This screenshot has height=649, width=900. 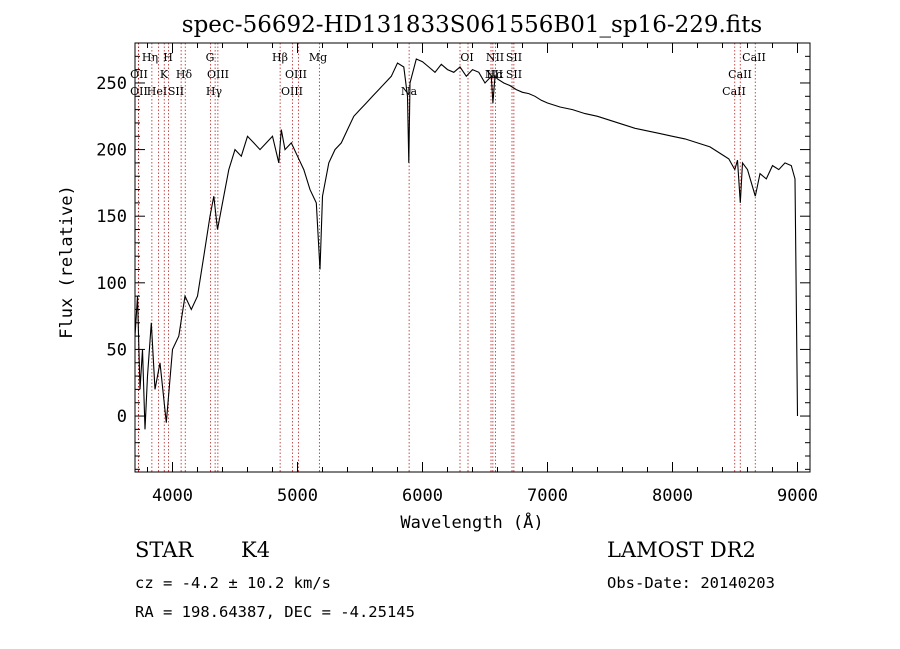 I want to click on line-label-5: OI, so click(x=466, y=57).